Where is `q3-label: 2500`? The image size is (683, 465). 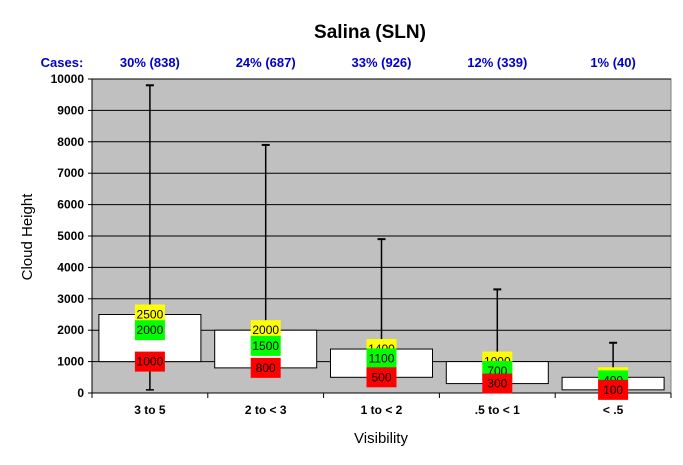
q3-label: 2500 is located at coordinates (150, 315).